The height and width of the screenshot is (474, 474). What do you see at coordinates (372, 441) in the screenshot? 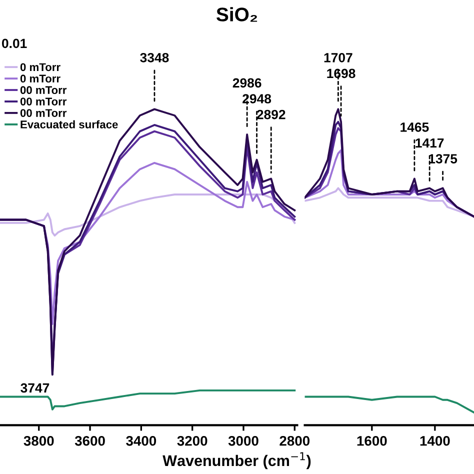
I see `x-tick-label: 1600` at bounding box center [372, 441].